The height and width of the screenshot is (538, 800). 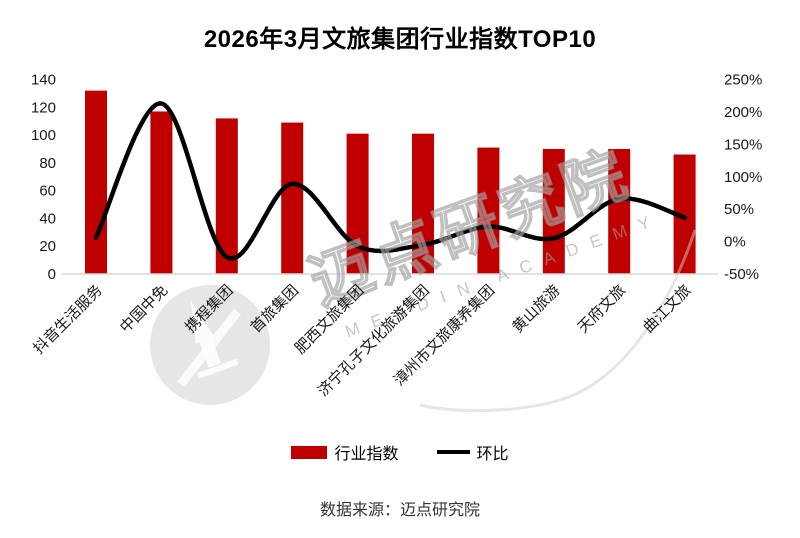 I want to click on right-axis-tick-label: 0%, so click(x=735, y=242).